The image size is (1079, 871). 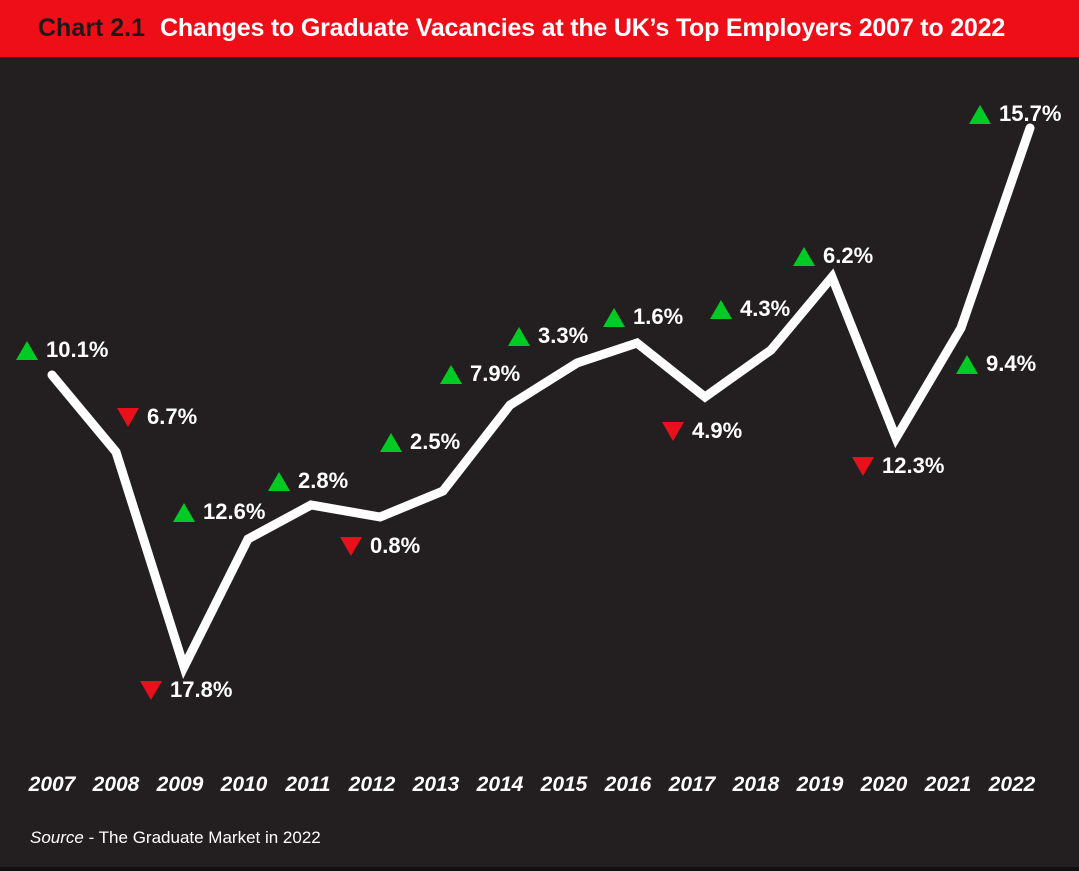 What do you see at coordinates (717, 430) in the screenshot?
I see `data-value-2017: 4.9%` at bounding box center [717, 430].